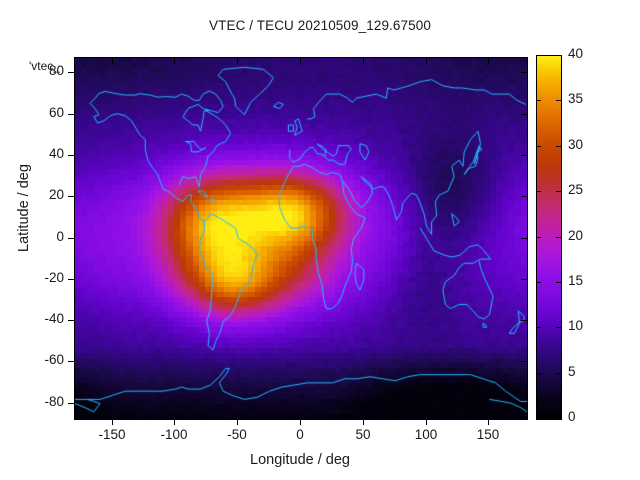 This screenshot has height=480, width=640. I want to click on vtec-overlap-label: 'vtec_, so click(44, 66).